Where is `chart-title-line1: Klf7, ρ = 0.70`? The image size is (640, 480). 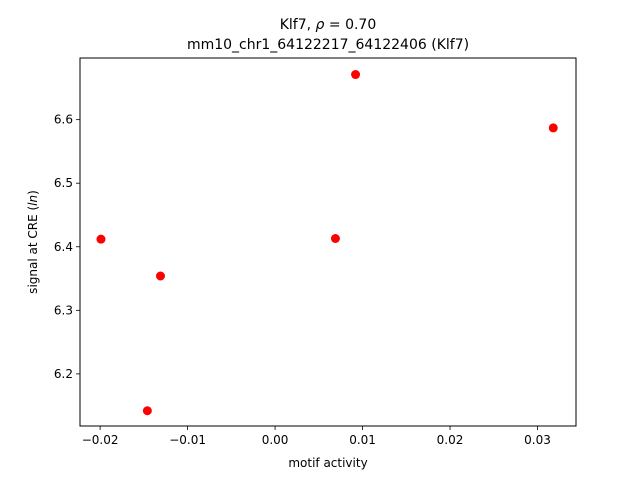
chart-title-line1: Klf7, ρ = 0.70 is located at coordinates (328, 25).